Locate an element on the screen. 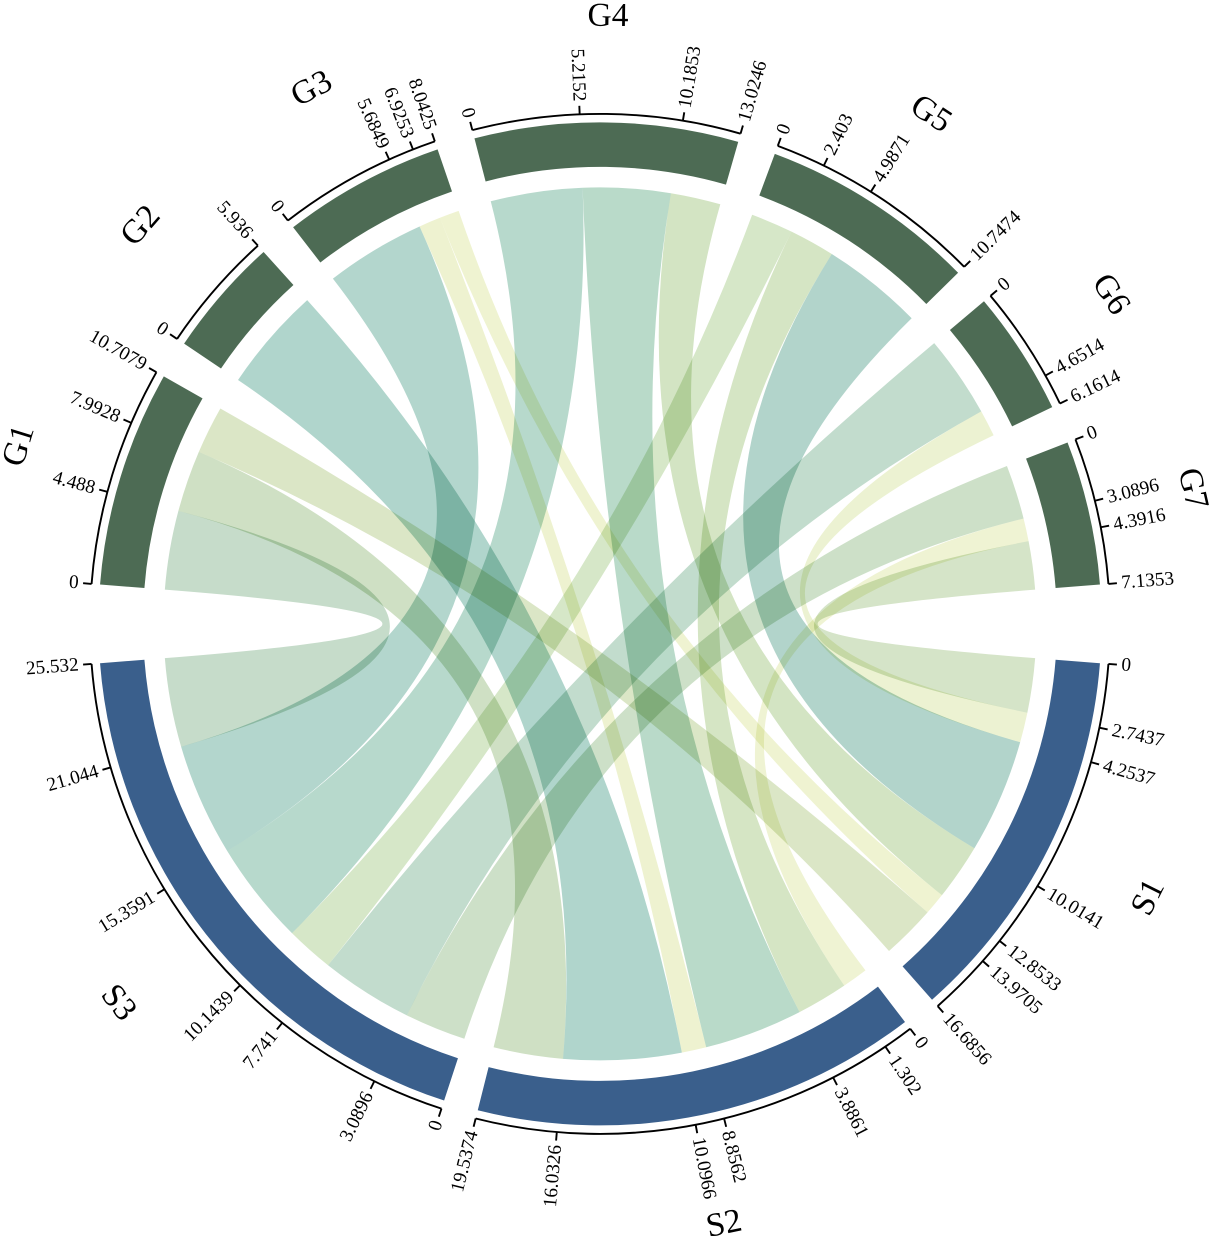 This screenshot has width=1211, height=1247. svg-text: 25.532 is located at coordinates (52, 666).